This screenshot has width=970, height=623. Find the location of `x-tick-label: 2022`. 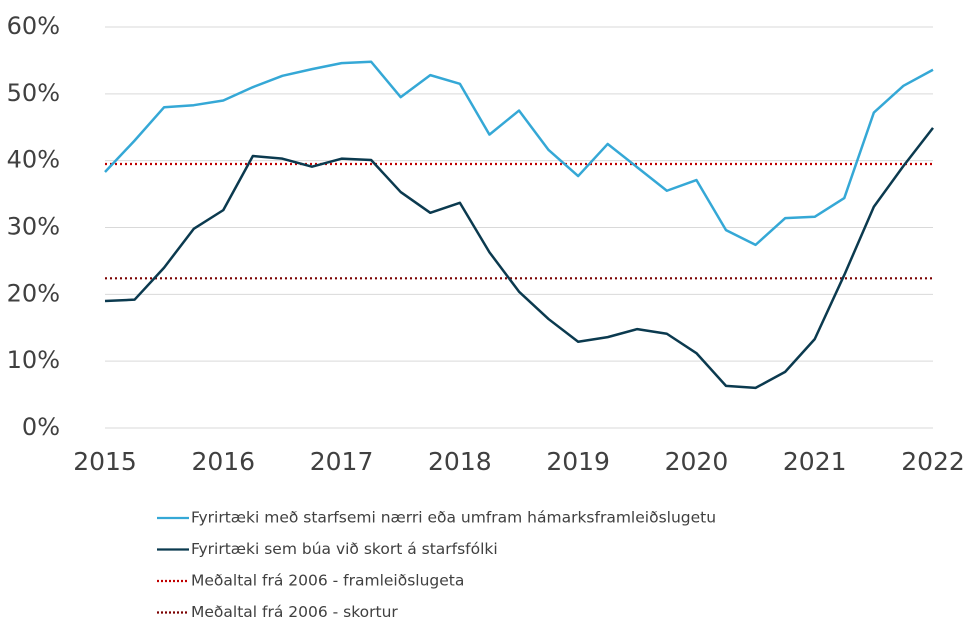

x-tick-label: 2022 is located at coordinates (933, 461).